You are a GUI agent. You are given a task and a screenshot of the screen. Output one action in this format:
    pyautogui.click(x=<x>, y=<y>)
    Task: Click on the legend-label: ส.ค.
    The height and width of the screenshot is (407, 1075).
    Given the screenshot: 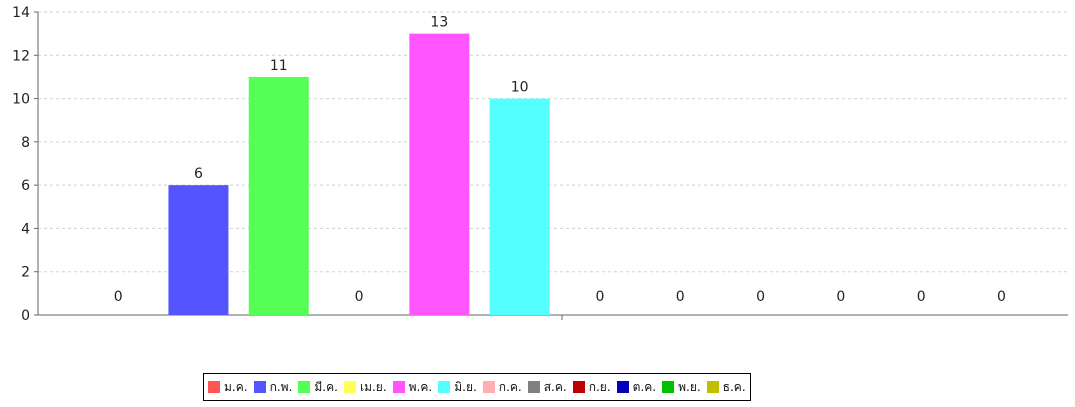 What is the action you would take?
    pyautogui.click(x=555, y=386)
    